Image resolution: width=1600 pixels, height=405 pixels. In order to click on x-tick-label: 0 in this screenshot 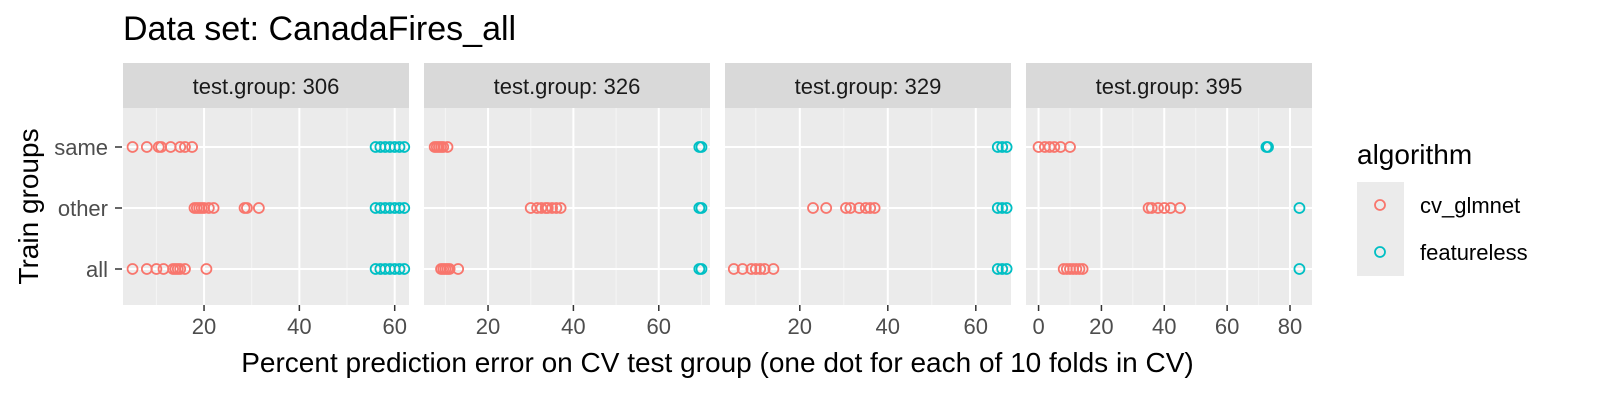, I will do `click(1038, 326)`.